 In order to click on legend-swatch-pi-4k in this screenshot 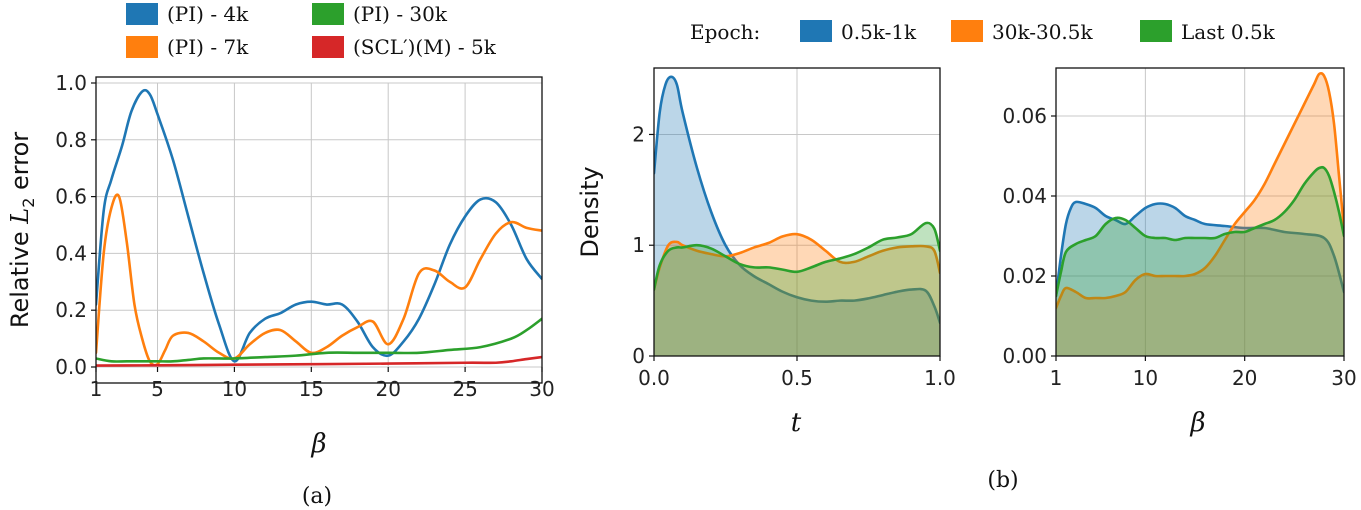, I will do `click(142, 14)`.